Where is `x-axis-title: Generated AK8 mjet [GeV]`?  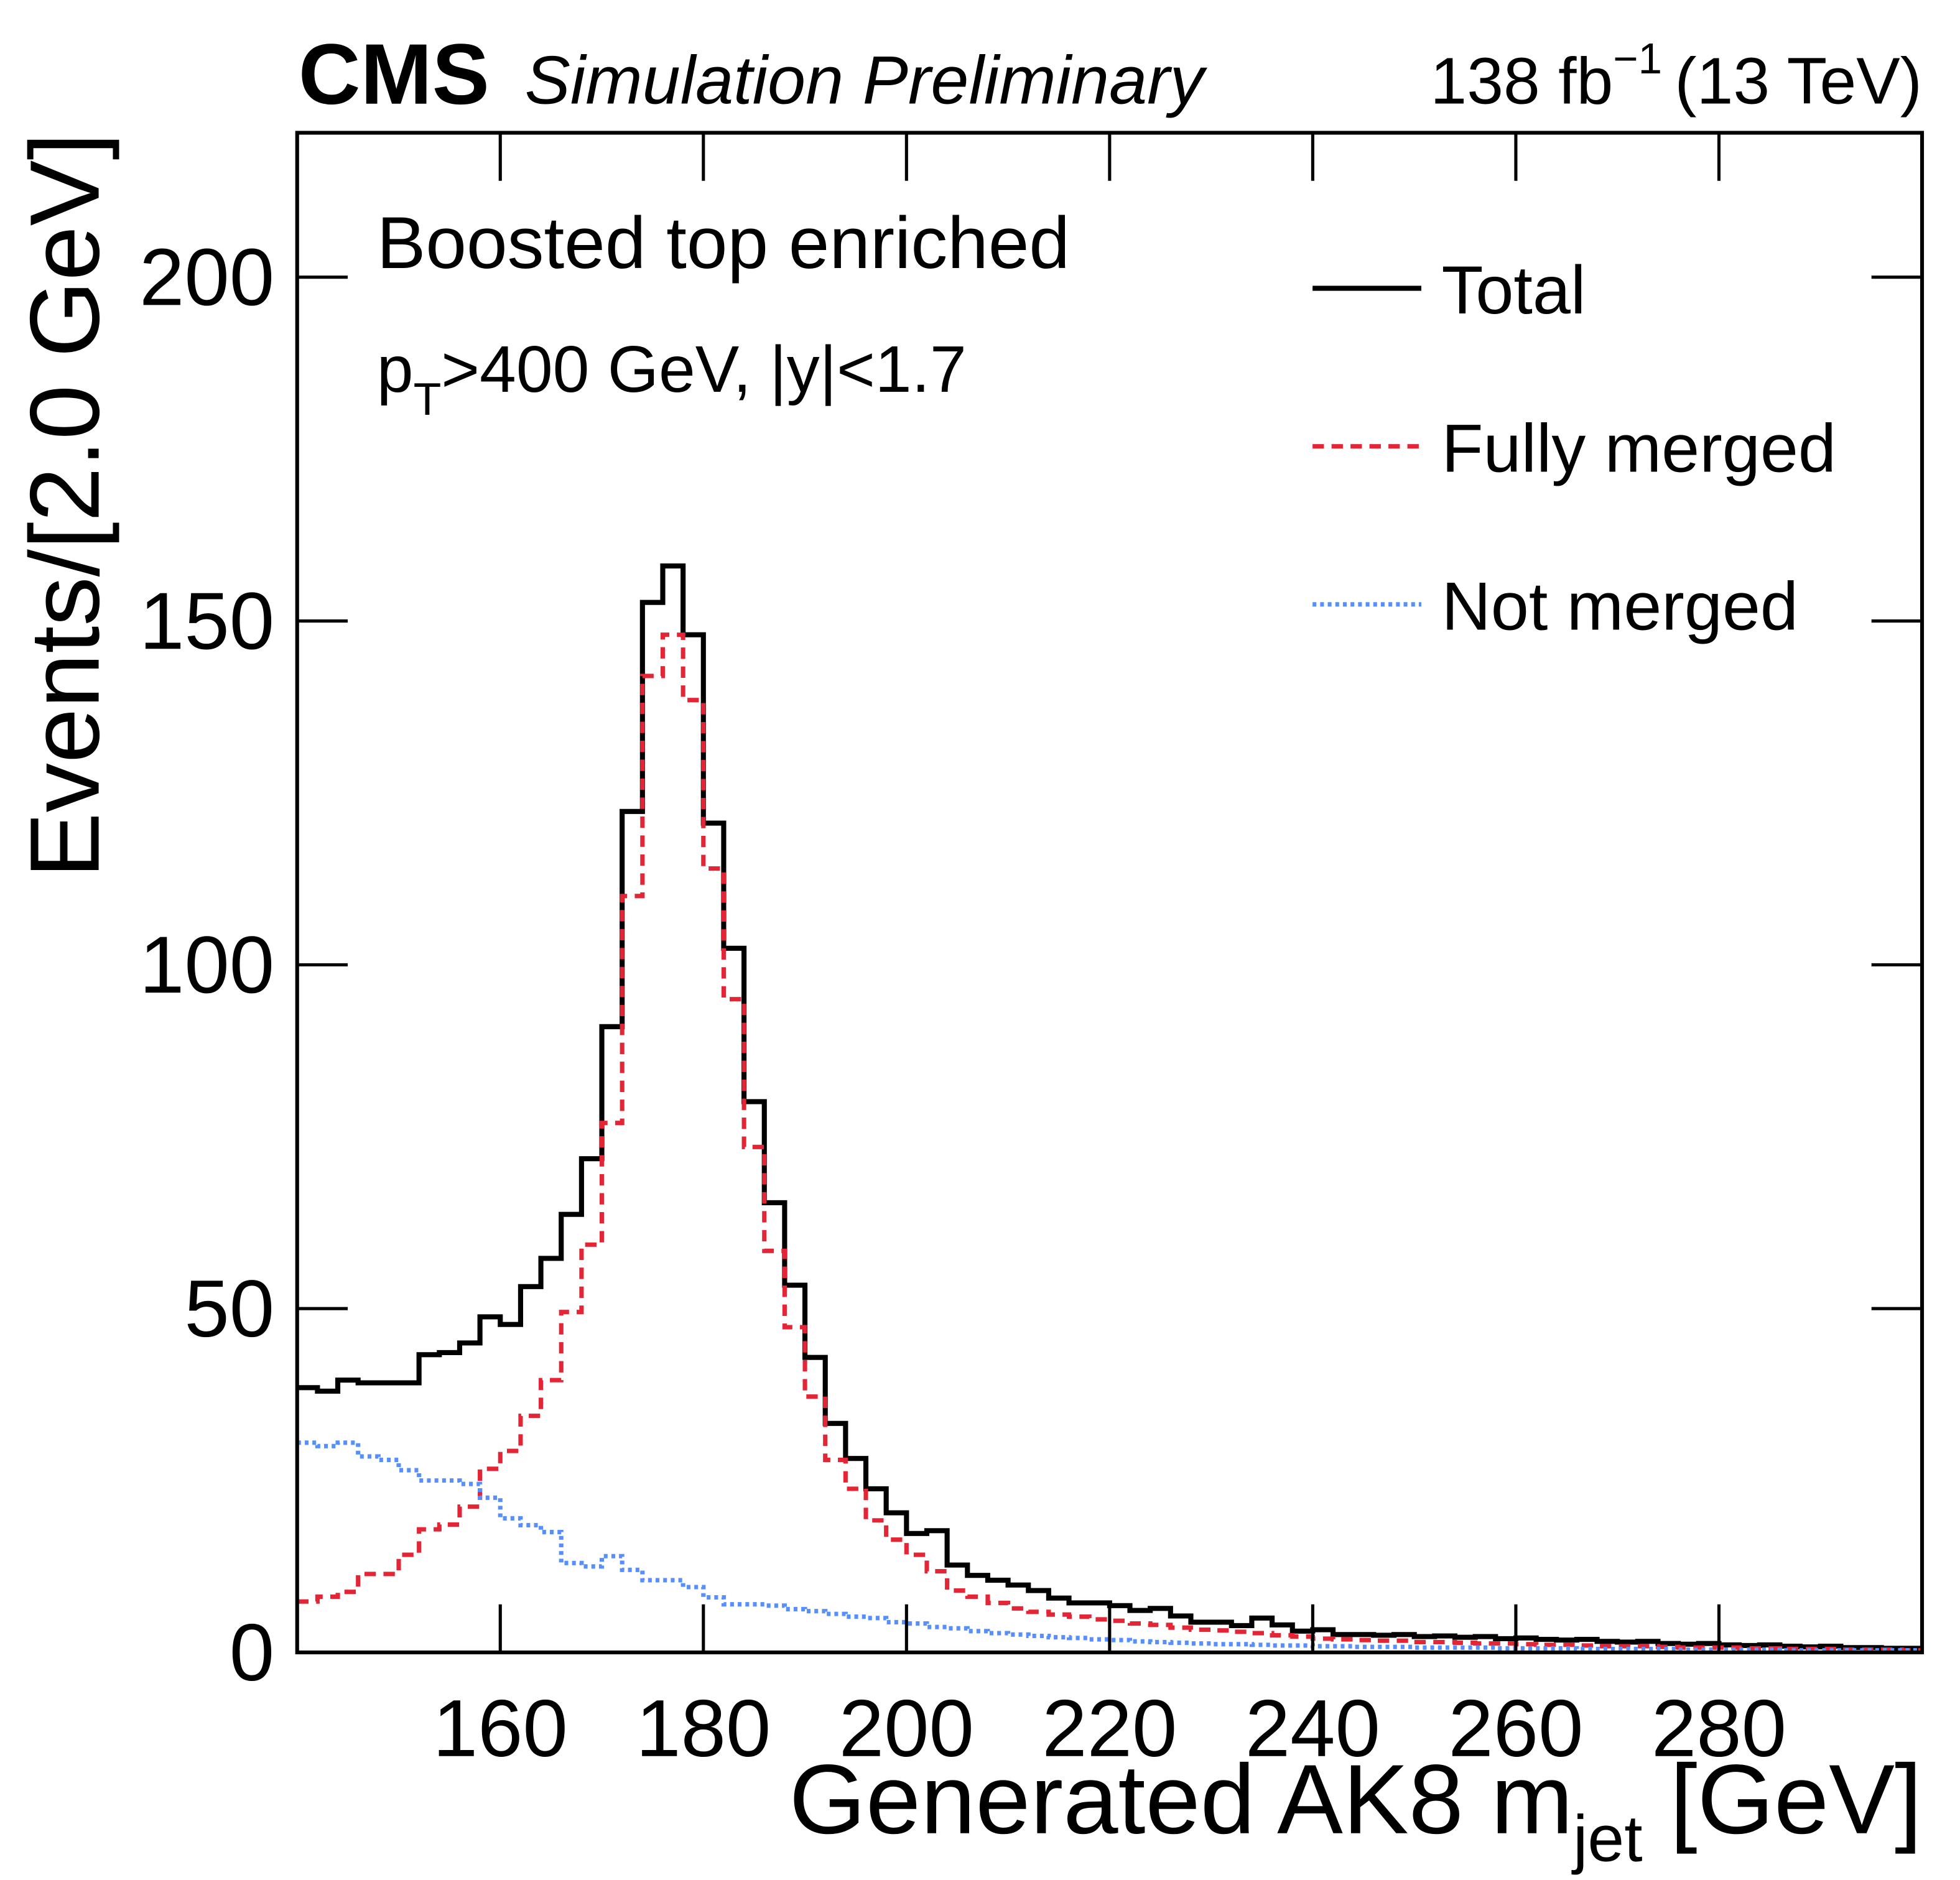
x-axis-title: Generated AK8 mjet [GeV] is located at coordinates (1355, 1810).